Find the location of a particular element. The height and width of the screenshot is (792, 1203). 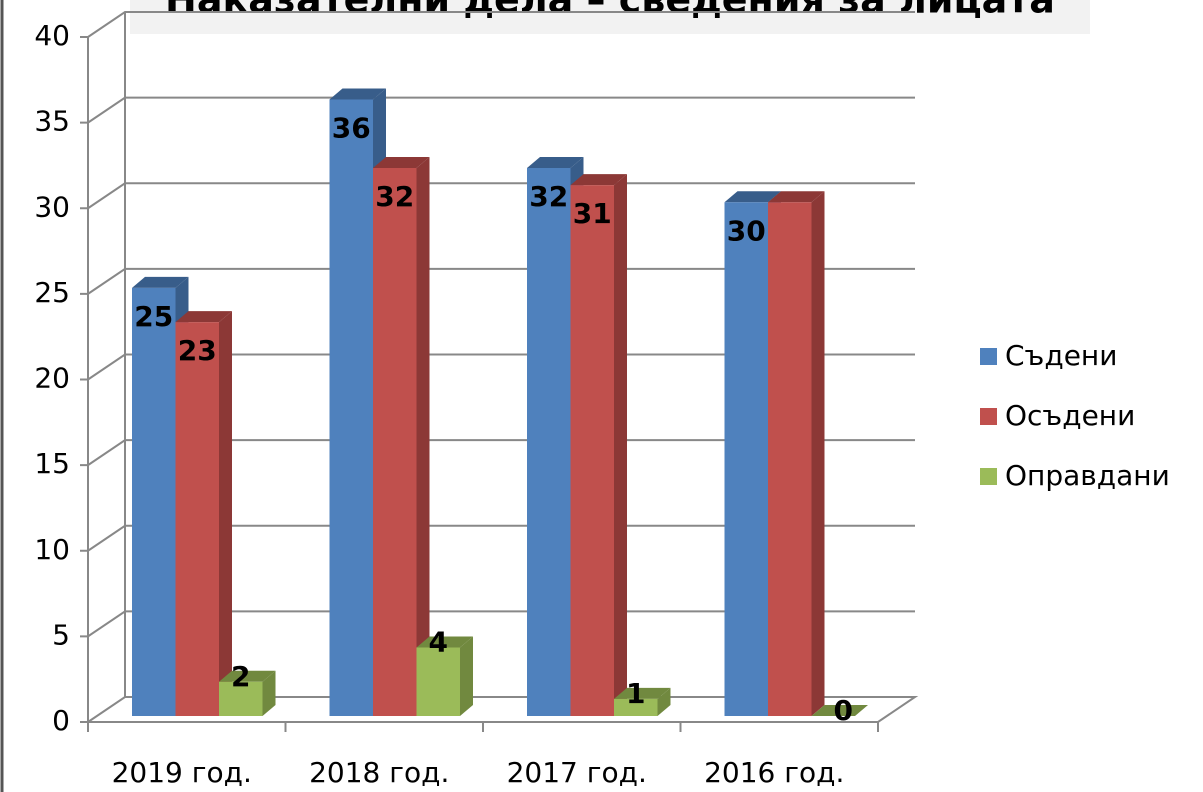

y-tick-label: 5 is located at coordinates (61, 634).